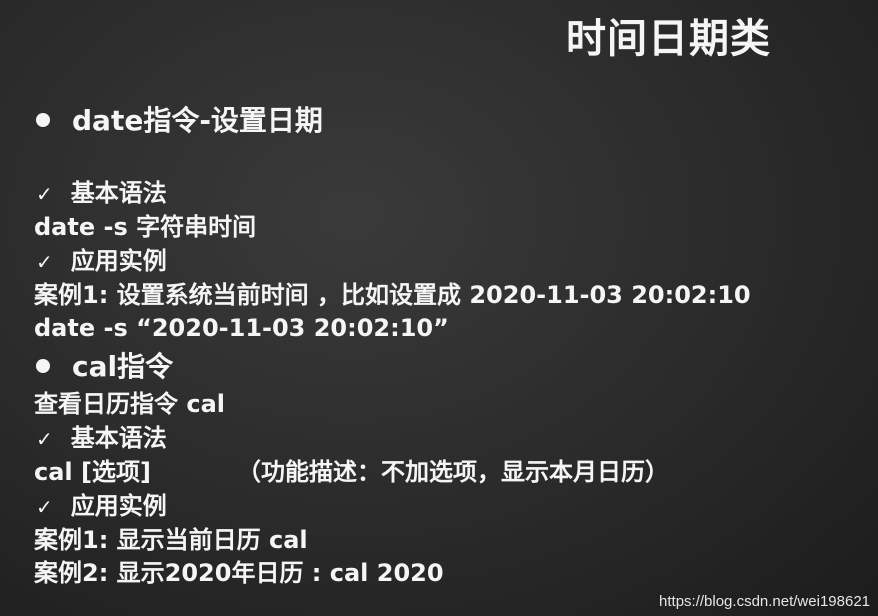 This screenshot has height=616, width=878. I want to click on date-example-command: date -s “2020-11-03 20:02:10”, so click(241, 328).